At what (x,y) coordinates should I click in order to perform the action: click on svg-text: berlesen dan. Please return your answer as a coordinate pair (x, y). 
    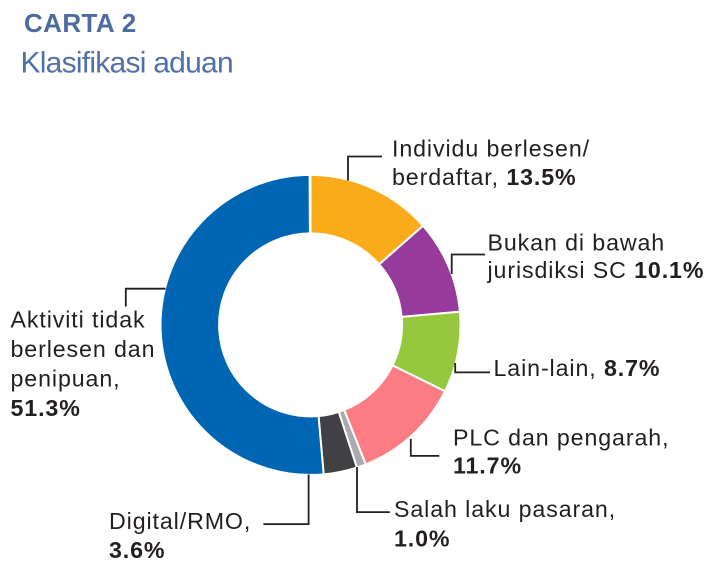
    Looking at the image, I should click on (83, 349).